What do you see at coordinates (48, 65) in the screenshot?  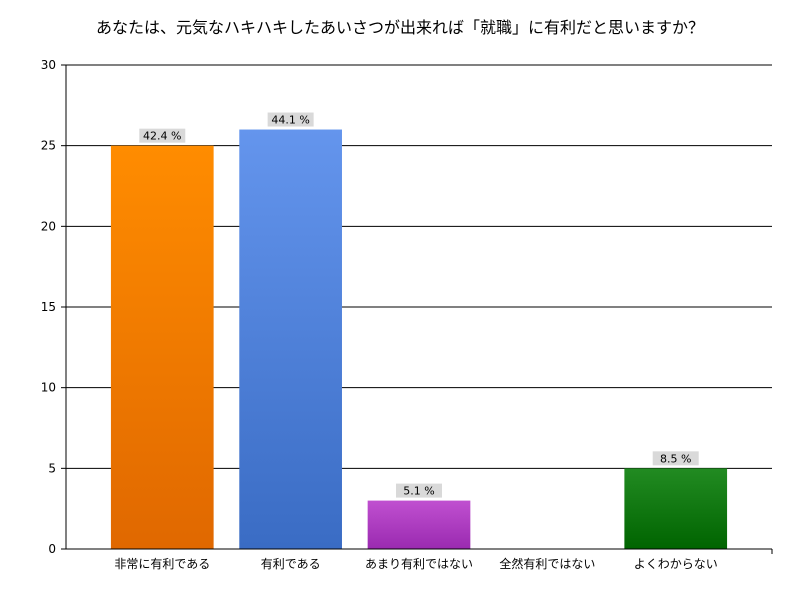 I see `y-tick-label: 30` at bounding box center [48, 65].